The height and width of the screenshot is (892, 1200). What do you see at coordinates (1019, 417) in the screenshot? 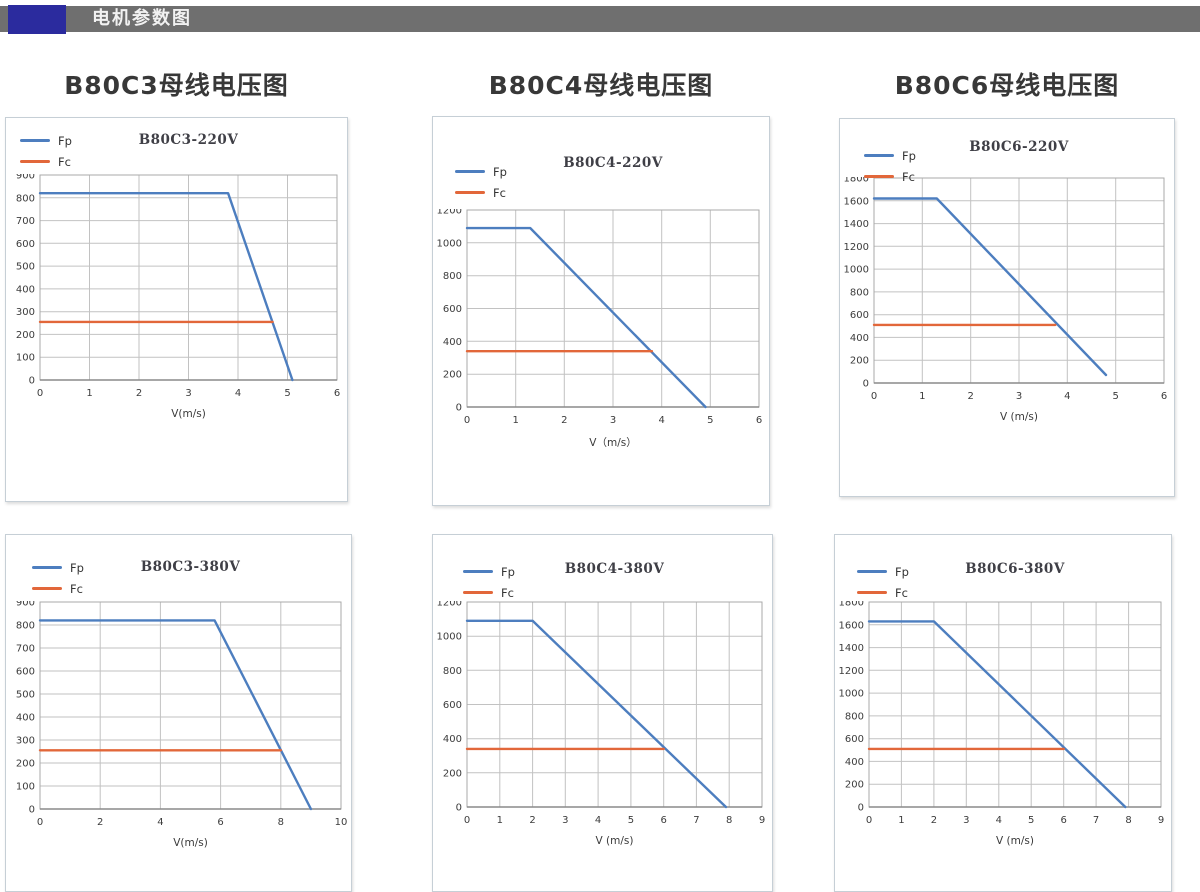
I see `x-axis-label: V (m/s)` at bounding box center [1019, 417].